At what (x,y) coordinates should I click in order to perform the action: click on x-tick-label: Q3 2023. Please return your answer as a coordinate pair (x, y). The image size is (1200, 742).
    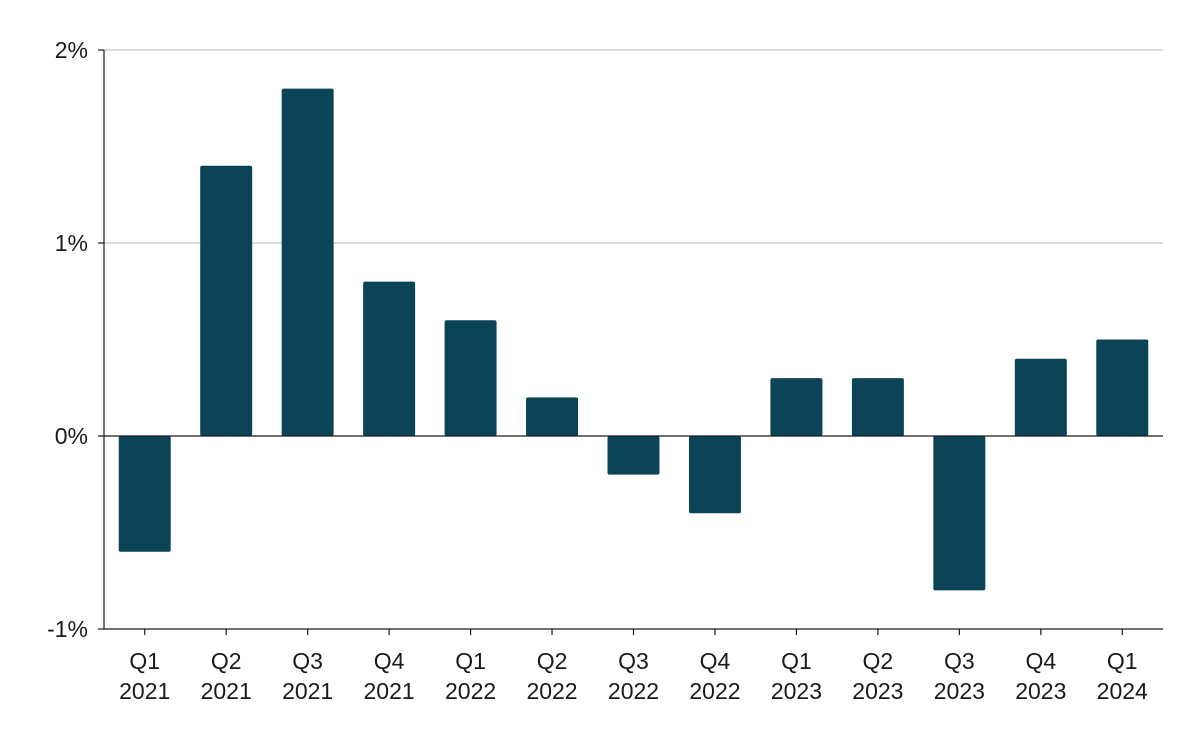
    Looking at the image, I should click on (959, 676).